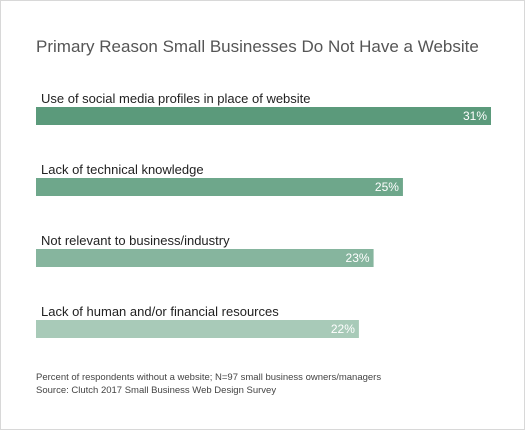  Describe the element at coordinates (475, 116) in the screenshot. I see `value-label: 31%` at that location.